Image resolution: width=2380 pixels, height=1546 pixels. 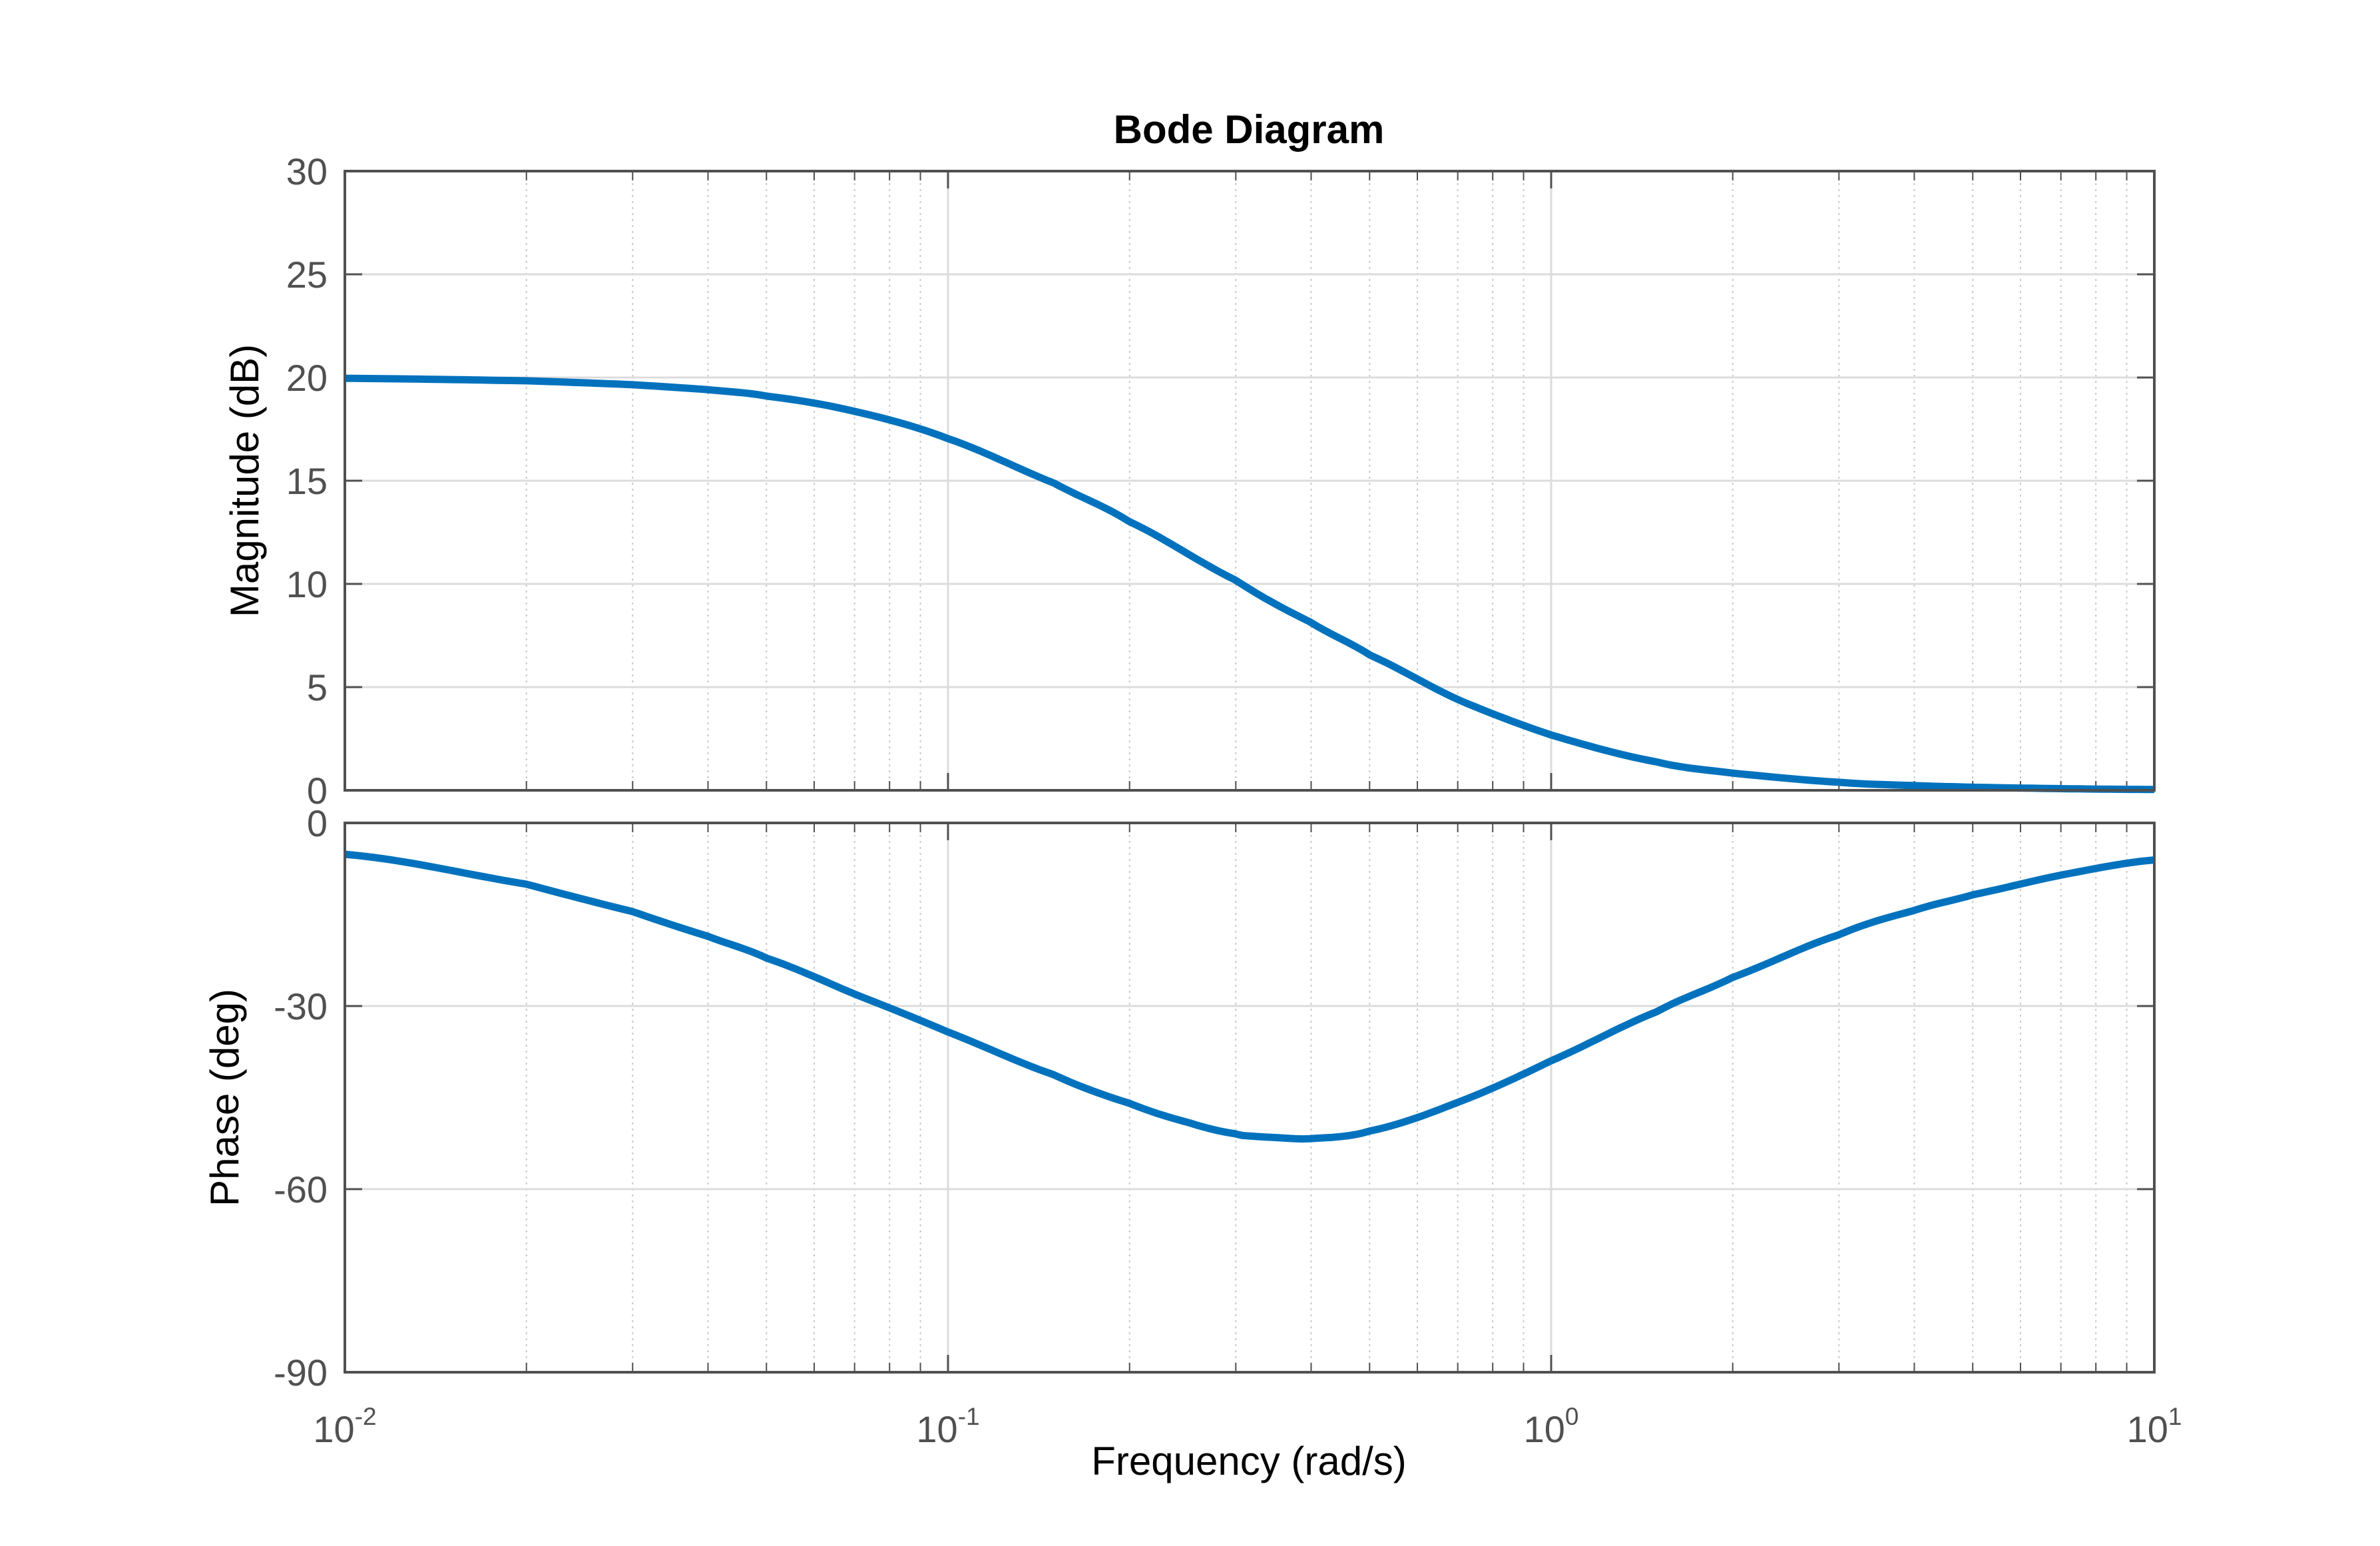 What do you see at coordinates (317, 823) in the screenshot?
I see `phase-y-tick-label: 0` at bounding box center [317, 823].